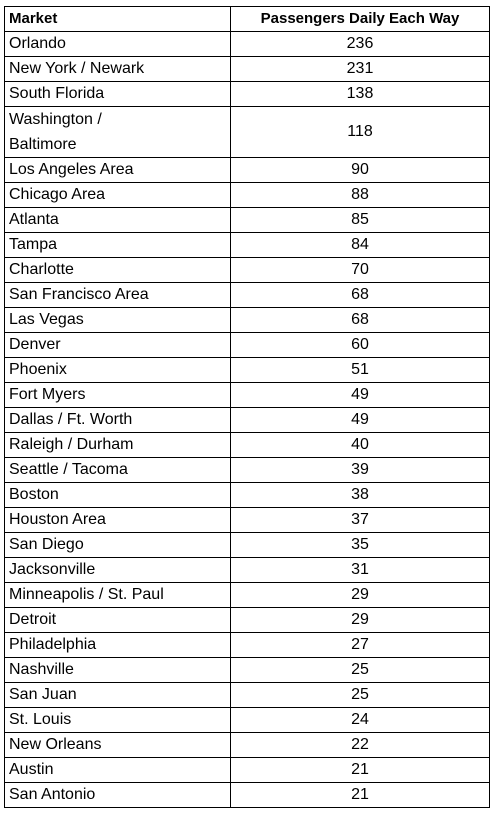 Image resolution: width=492 pixels, height=819 pixels. What do you see at coordinates (117, 520) in the screenshot?
I see `market-cell: Houston Area` at bounding box center [117, 520].